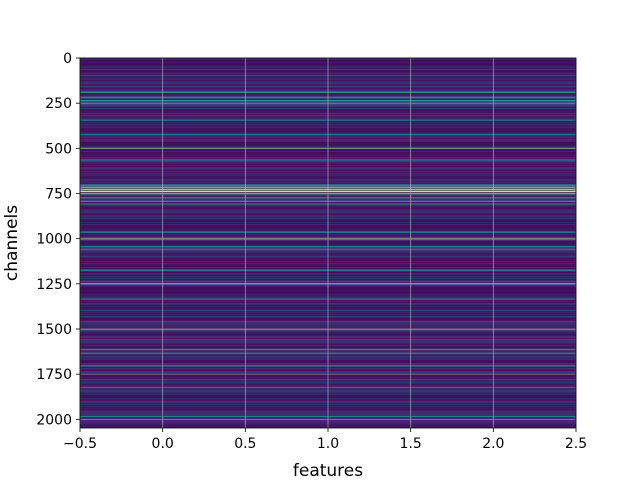 The height and width of the screenshot is (480, 640). I want to click on y-tick-label: 500, so click(58, 149).